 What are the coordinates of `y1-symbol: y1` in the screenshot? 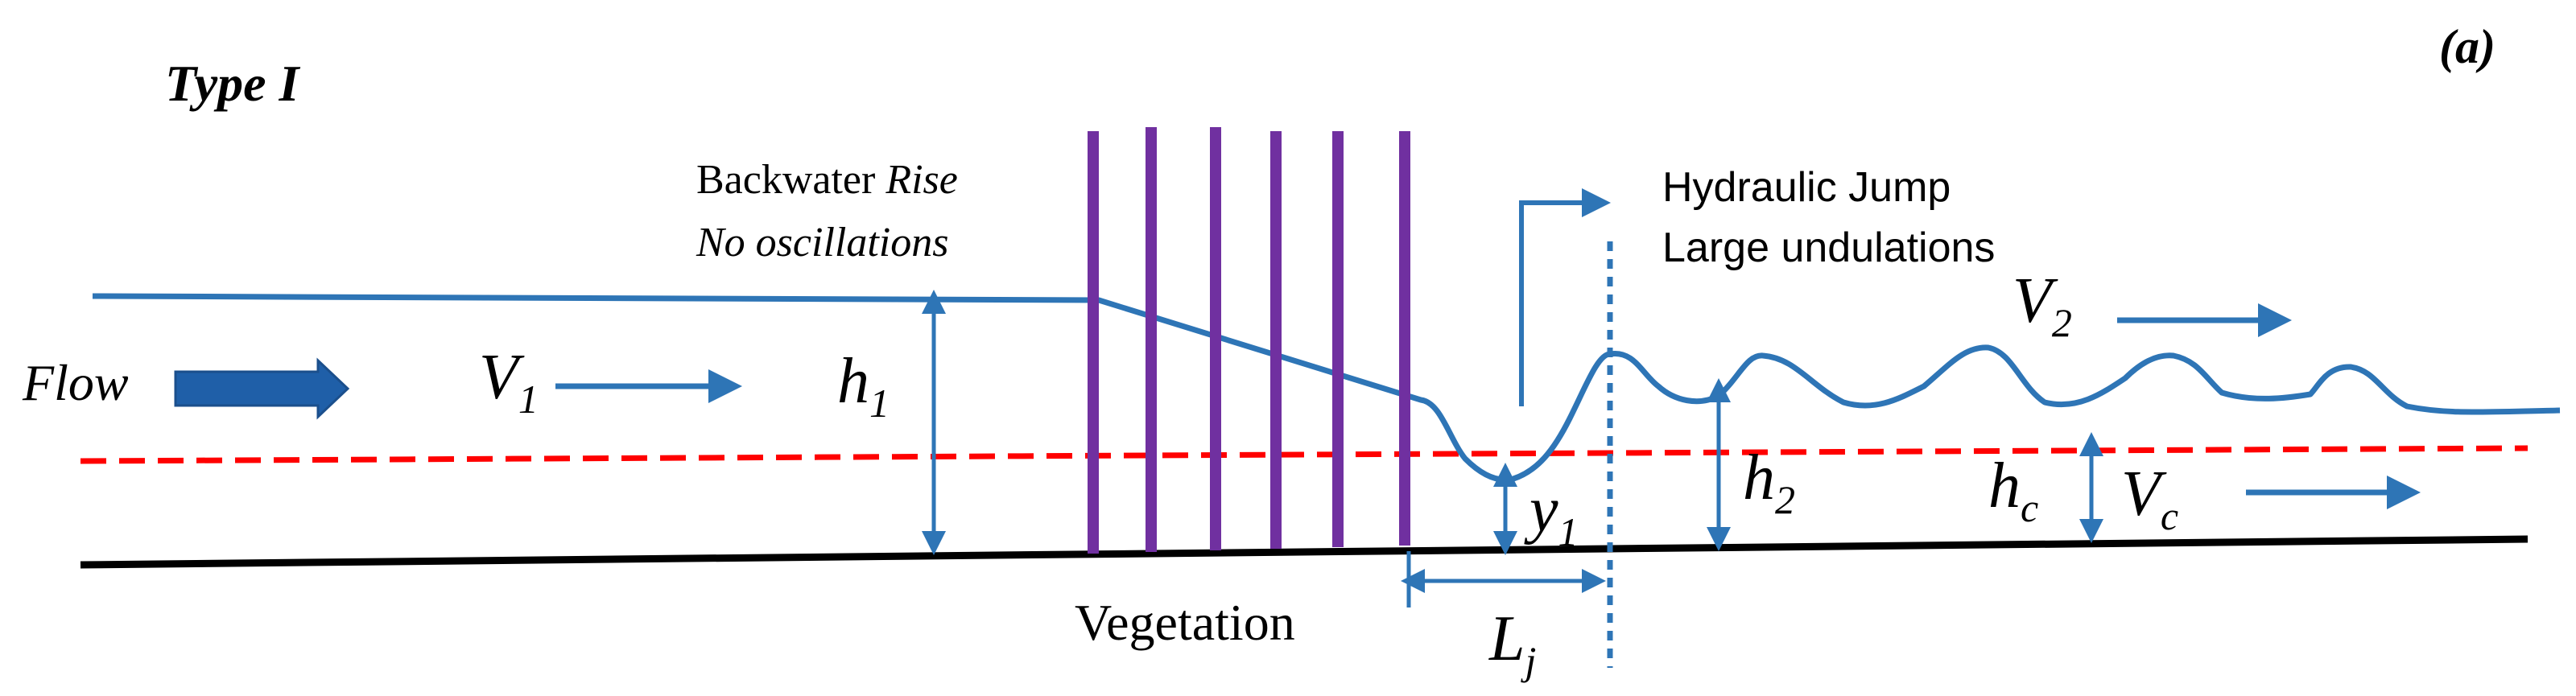 It's located at (1551, 514).